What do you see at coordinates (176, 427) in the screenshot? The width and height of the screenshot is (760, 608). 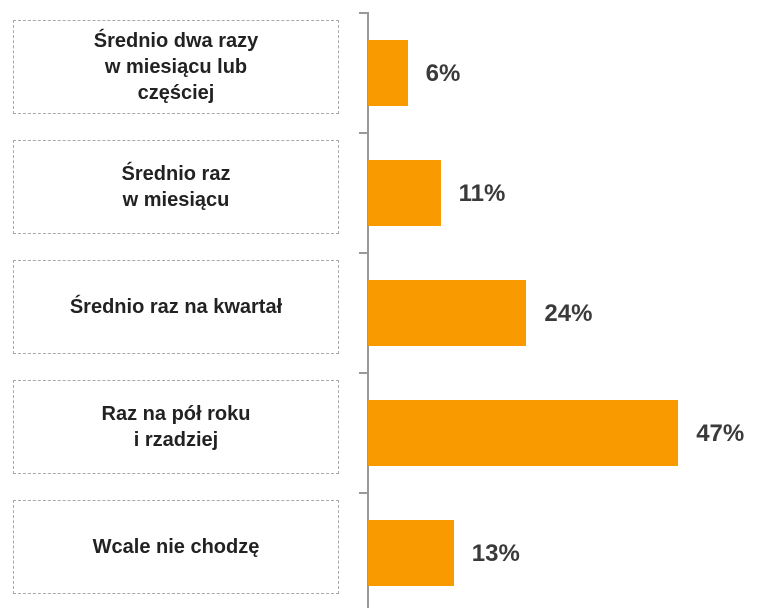 I see `category-label: Raz na pół roku i rzadziej` at bounding box center [176, 427].